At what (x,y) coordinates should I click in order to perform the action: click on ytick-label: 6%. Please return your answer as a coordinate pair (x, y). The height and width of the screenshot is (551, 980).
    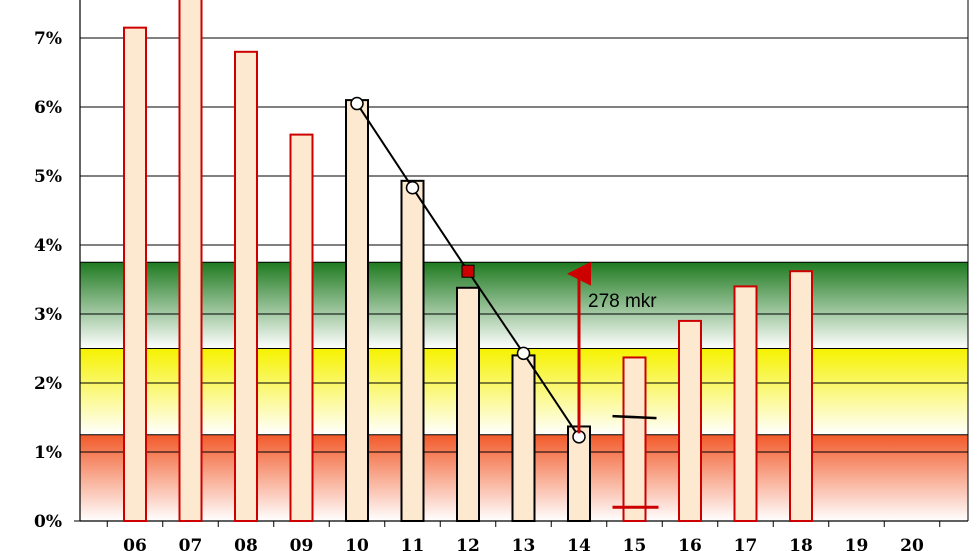
    Looking at the image, I should click on (48, 108).